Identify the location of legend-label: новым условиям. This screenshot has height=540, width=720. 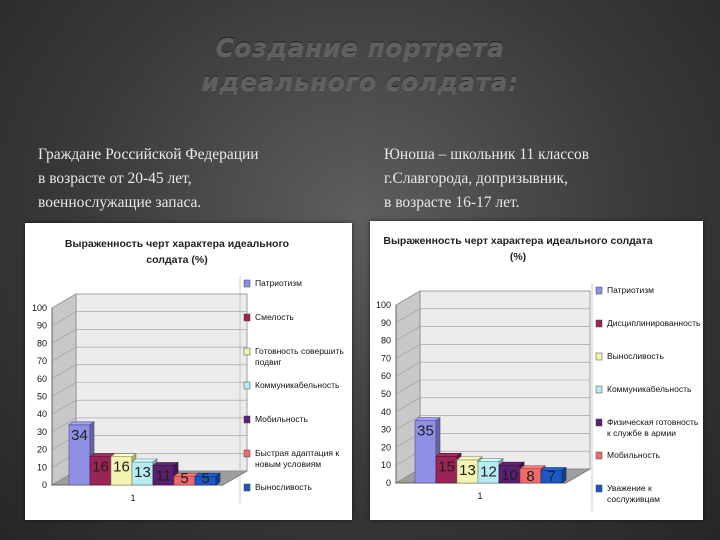
(288, 464).